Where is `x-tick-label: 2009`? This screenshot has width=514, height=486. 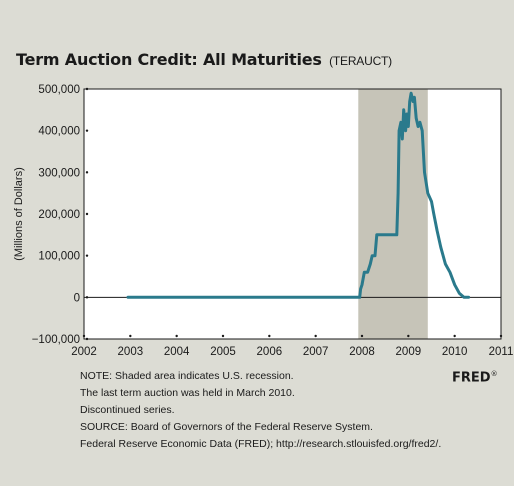 x-tick-label: 2009 is located at coordinates (409, 352).